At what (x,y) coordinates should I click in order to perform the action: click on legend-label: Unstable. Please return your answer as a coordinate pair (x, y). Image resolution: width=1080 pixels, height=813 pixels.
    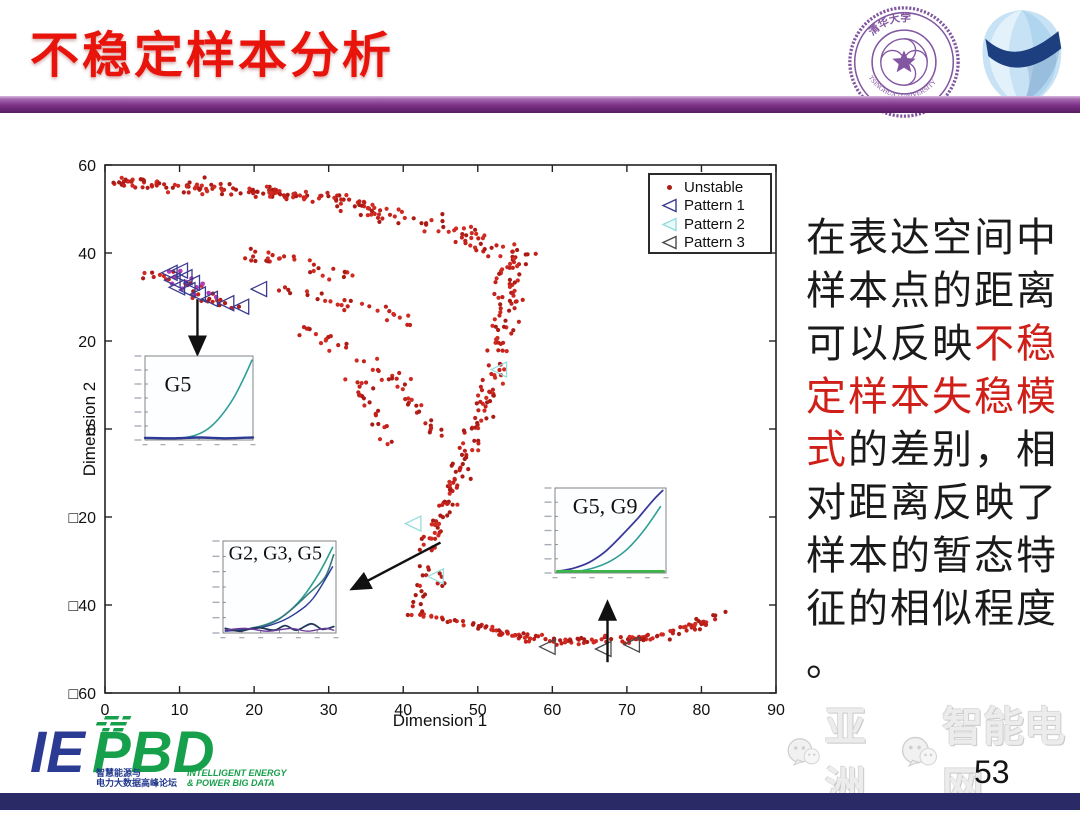
    Looking at the image, I should click on (714, 187).